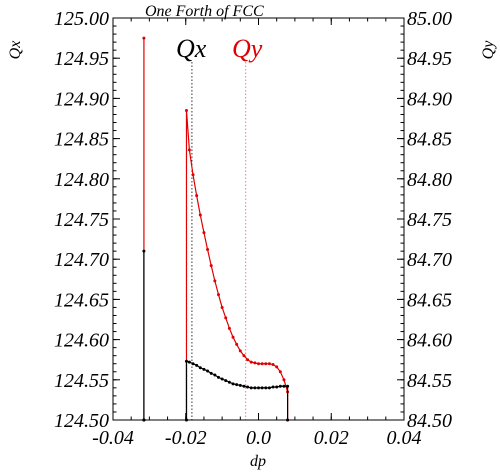  Describe the element at coordinates (429, 59) in the screenshot. I see `y-tick-label-right: 84.95` at that location.